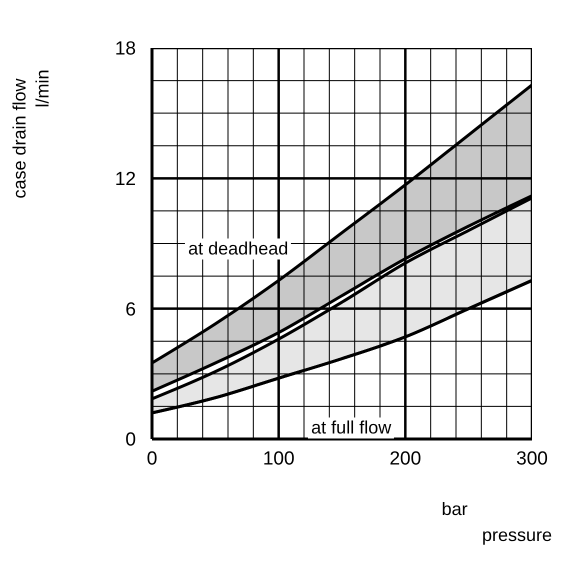 The width and height of the screenshot is (562, 561). Describe the element at coordinates (130, 440) in the screenshot. I see `y-tick-label: 0` at that location.